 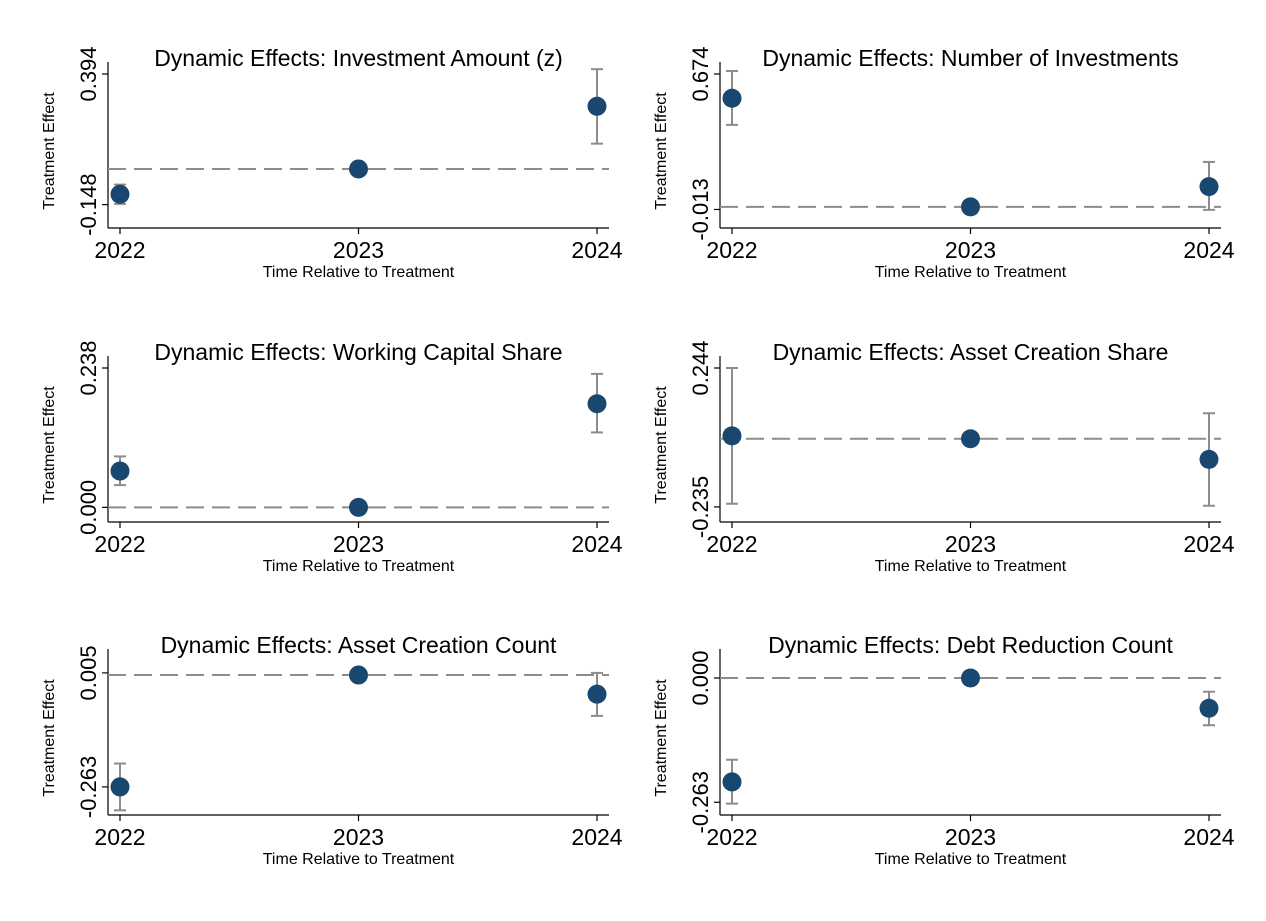 I want to click on y-tick-label: -0.235, so click(x=700, y=507).